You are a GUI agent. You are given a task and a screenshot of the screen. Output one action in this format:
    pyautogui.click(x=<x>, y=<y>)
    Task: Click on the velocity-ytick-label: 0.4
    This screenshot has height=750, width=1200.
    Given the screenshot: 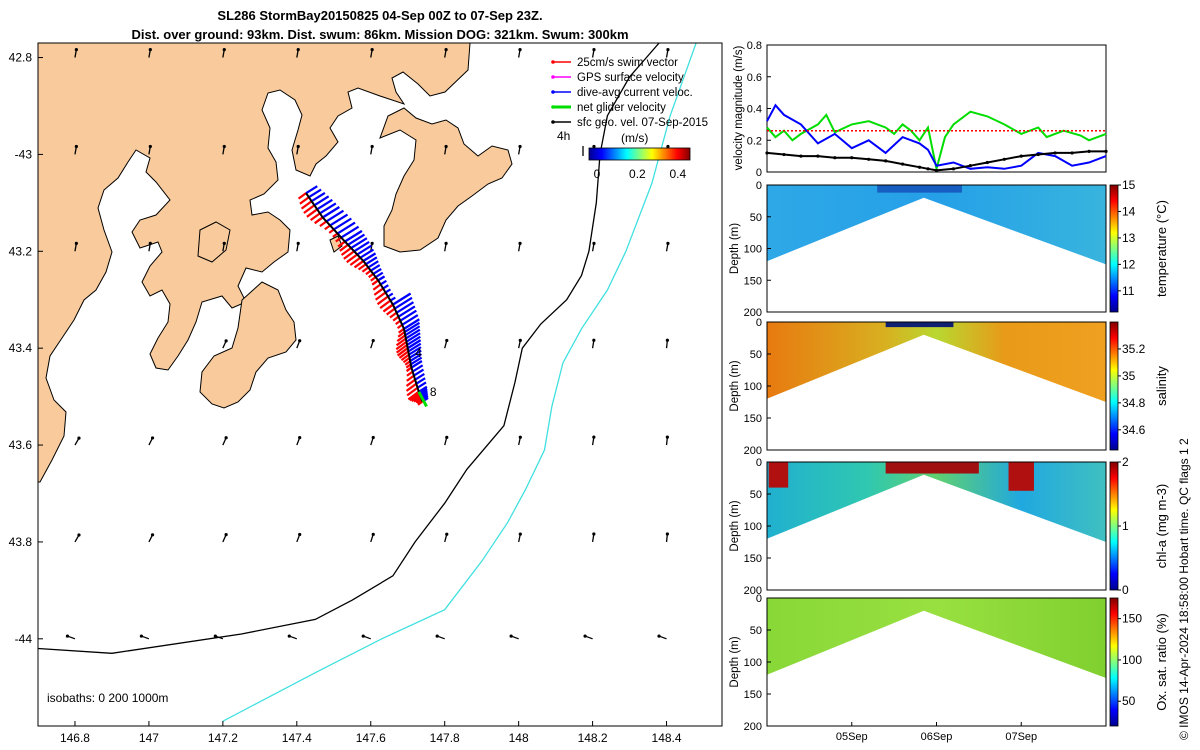 What is the action you would take?
    pyautogui.click(x=754, y=110)
    